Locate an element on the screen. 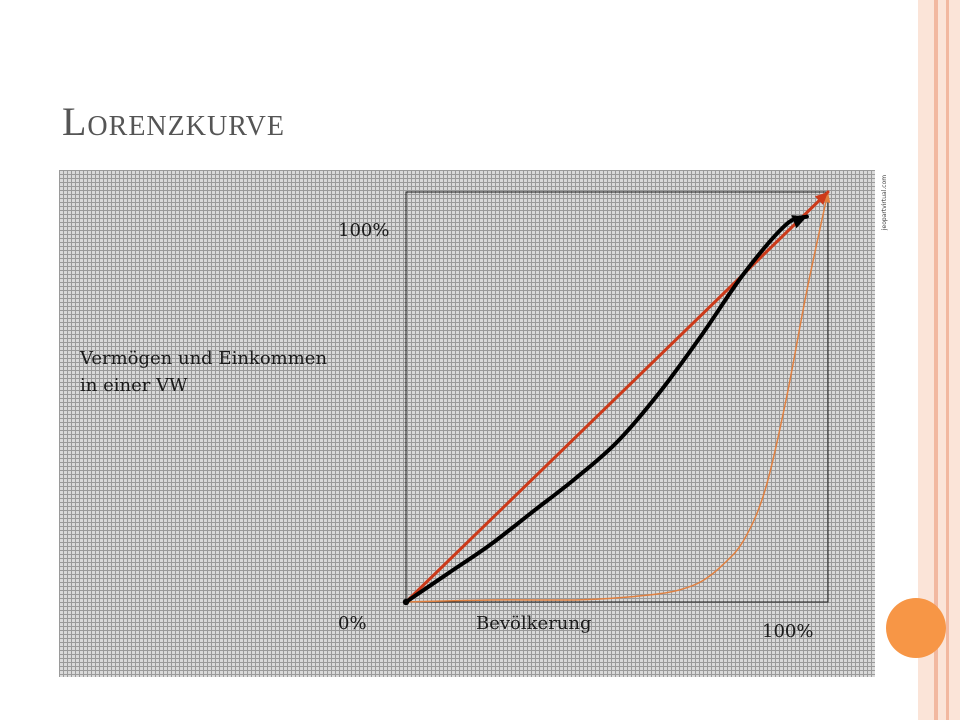  origin-tick-label: 0% is located at coordinates (352, 623).